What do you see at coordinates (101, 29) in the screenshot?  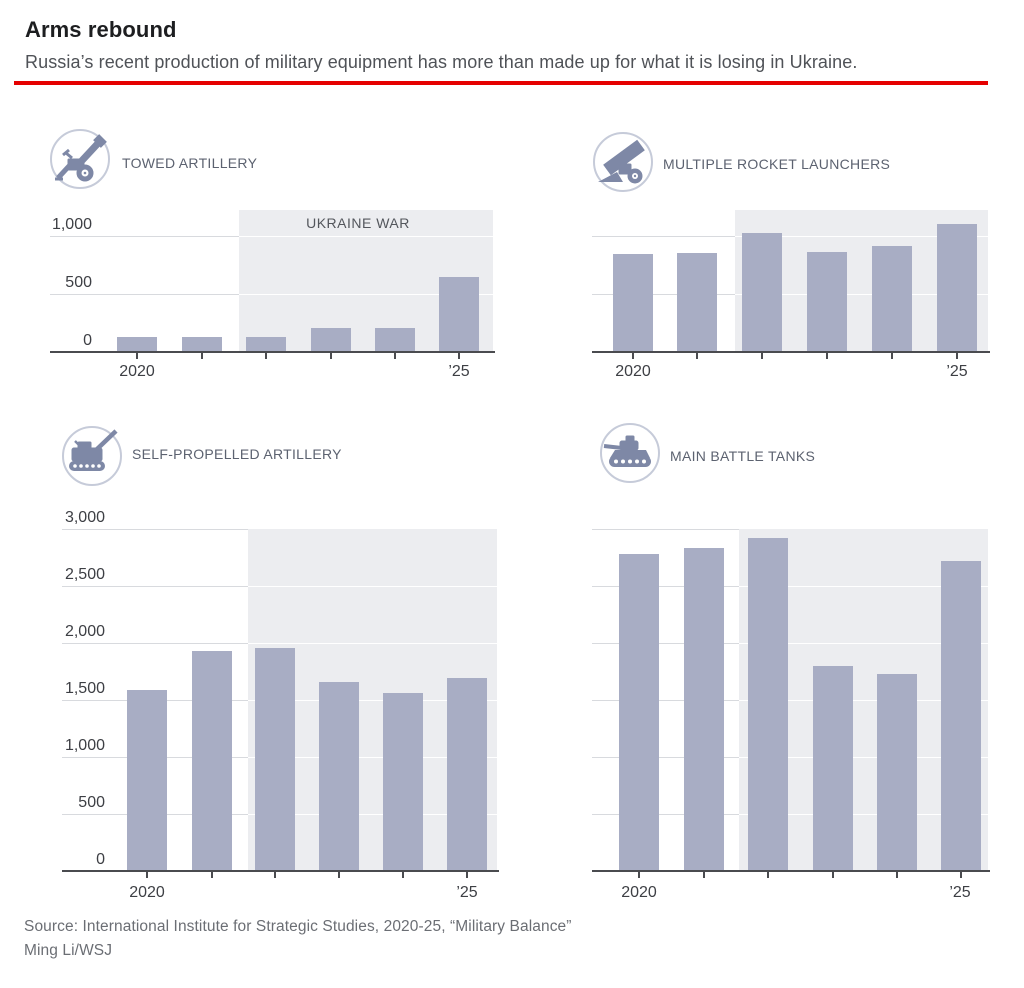 I see `page-title: Arms rebound` at bounding box center [101, 29].